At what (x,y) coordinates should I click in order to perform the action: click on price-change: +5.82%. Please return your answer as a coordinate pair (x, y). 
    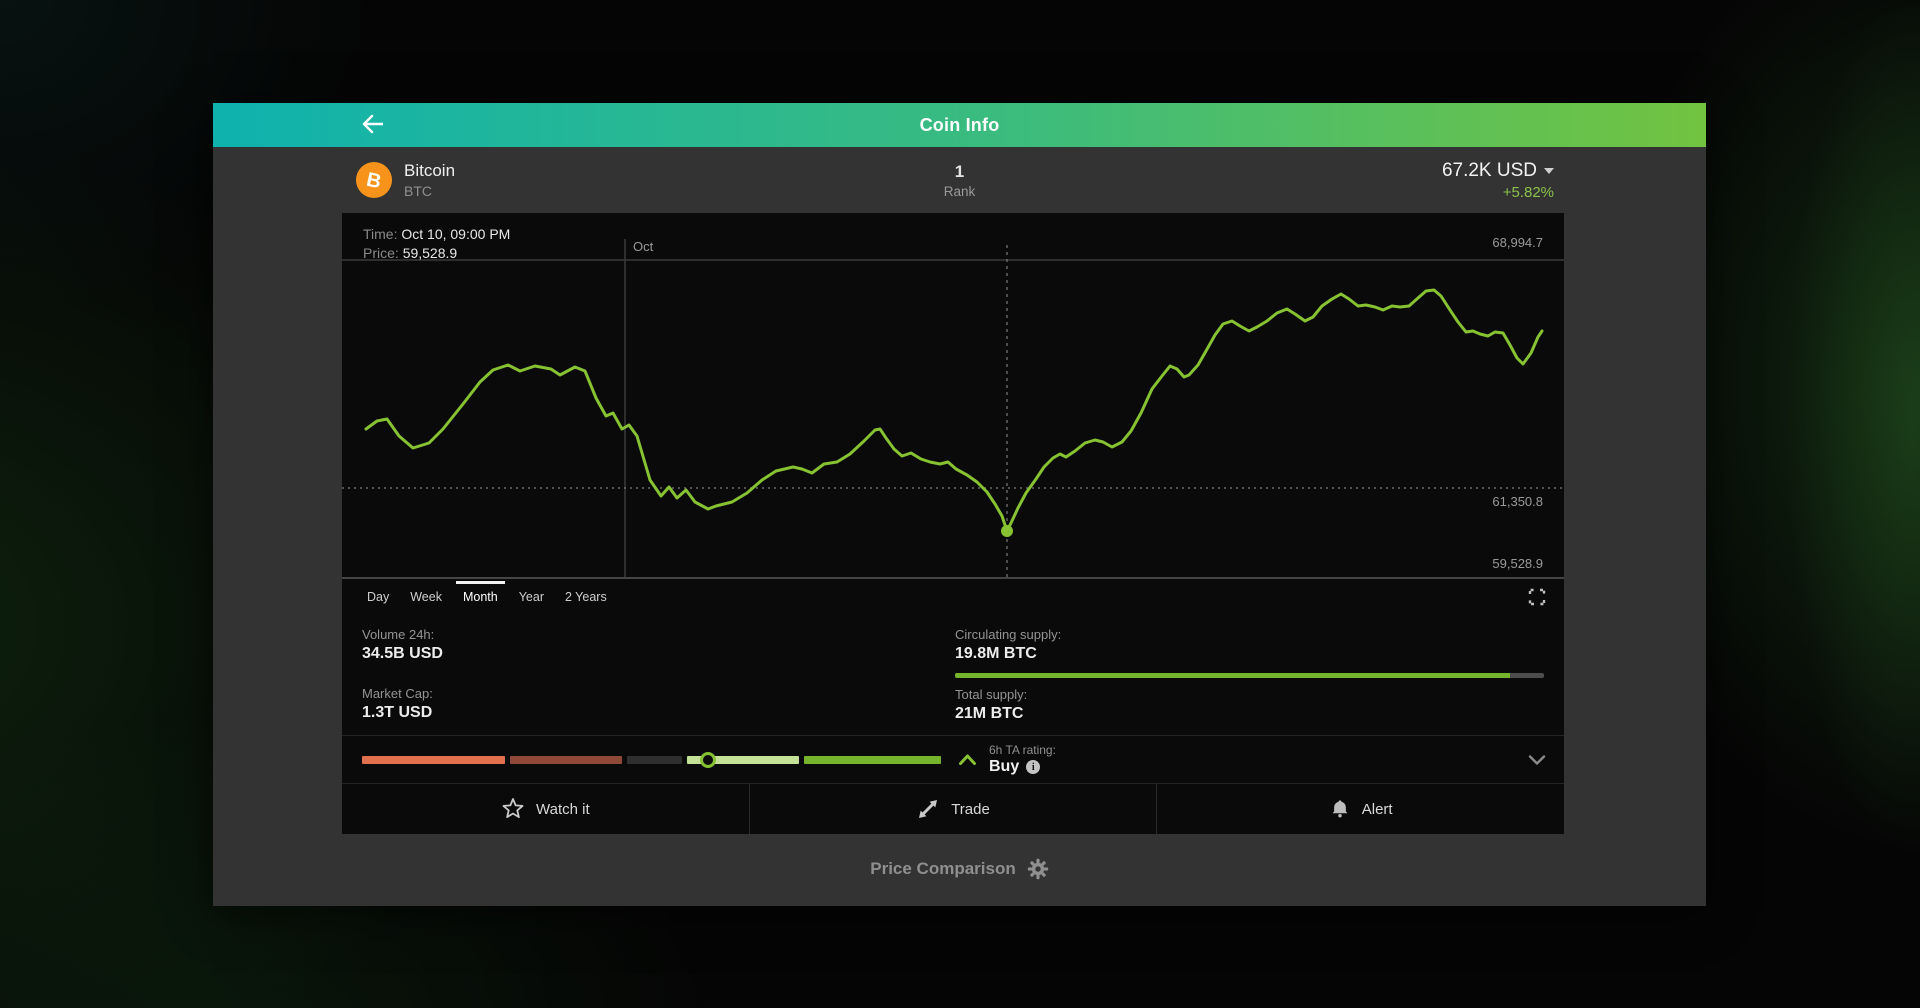
    Looking at the image, I should click on (1528, 192).